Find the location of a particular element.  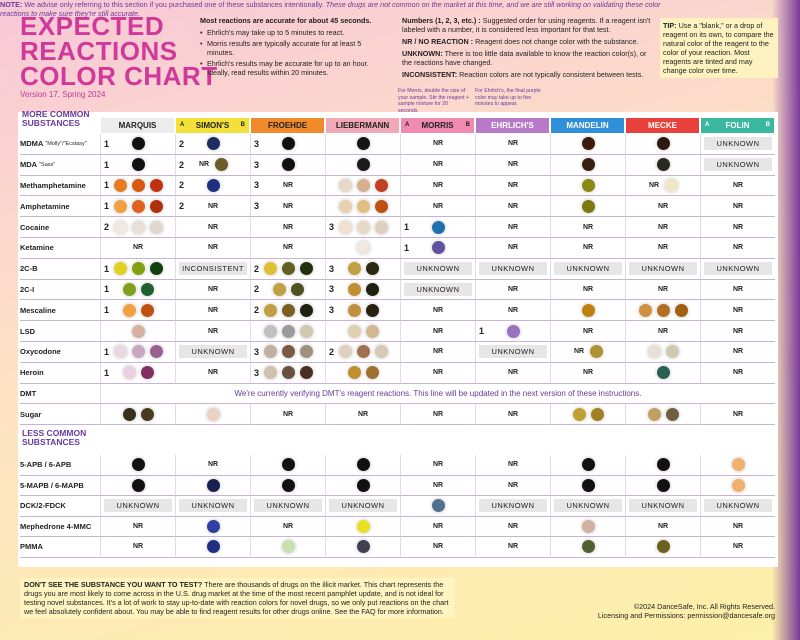

column-header: MORRIS A B is located at coordinates (437, 125).